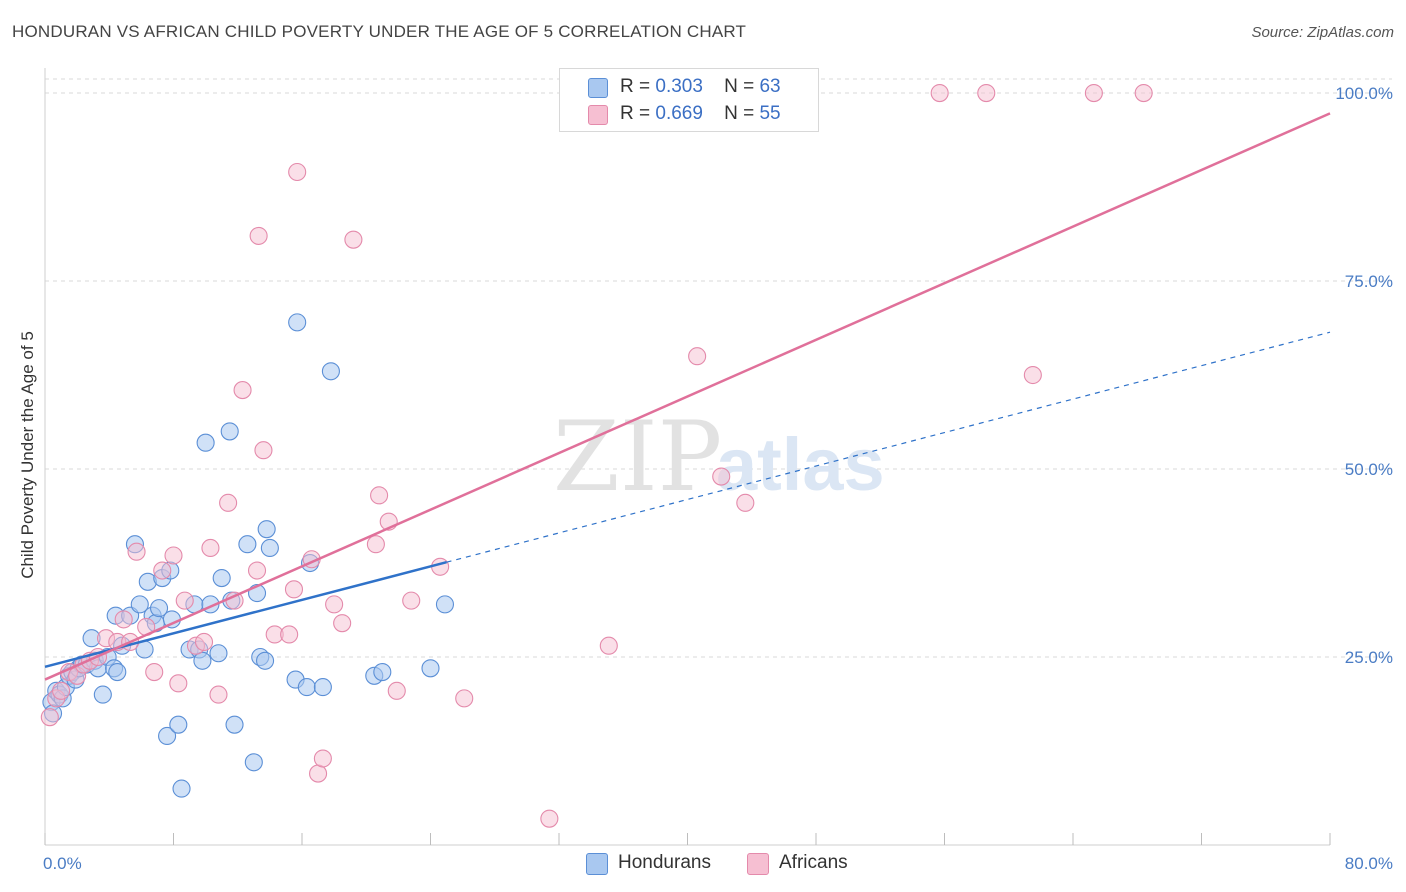 The image size is (1406, 892). Describe the element at coordinates (598, 115) in the screenshot. I see `africans-swatch` at that location.